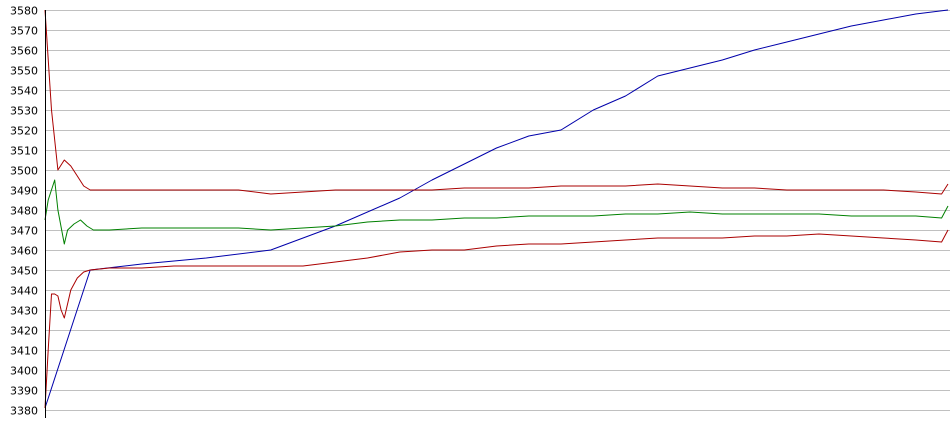 Image resolution: width=950 pixels, height=435 pixels. I want to click on y-tick-label-0: 3380, so click(24, 411).